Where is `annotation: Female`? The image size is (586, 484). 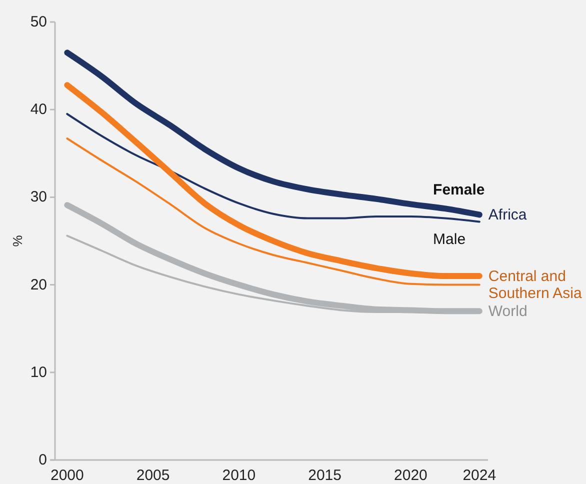
annotation: Female is located at coordinates (459, 190).